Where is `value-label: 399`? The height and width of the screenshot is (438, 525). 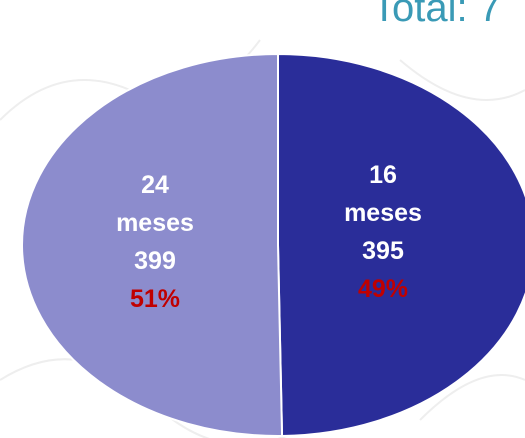
value-label: 399 is located at coordinates (155, 261).